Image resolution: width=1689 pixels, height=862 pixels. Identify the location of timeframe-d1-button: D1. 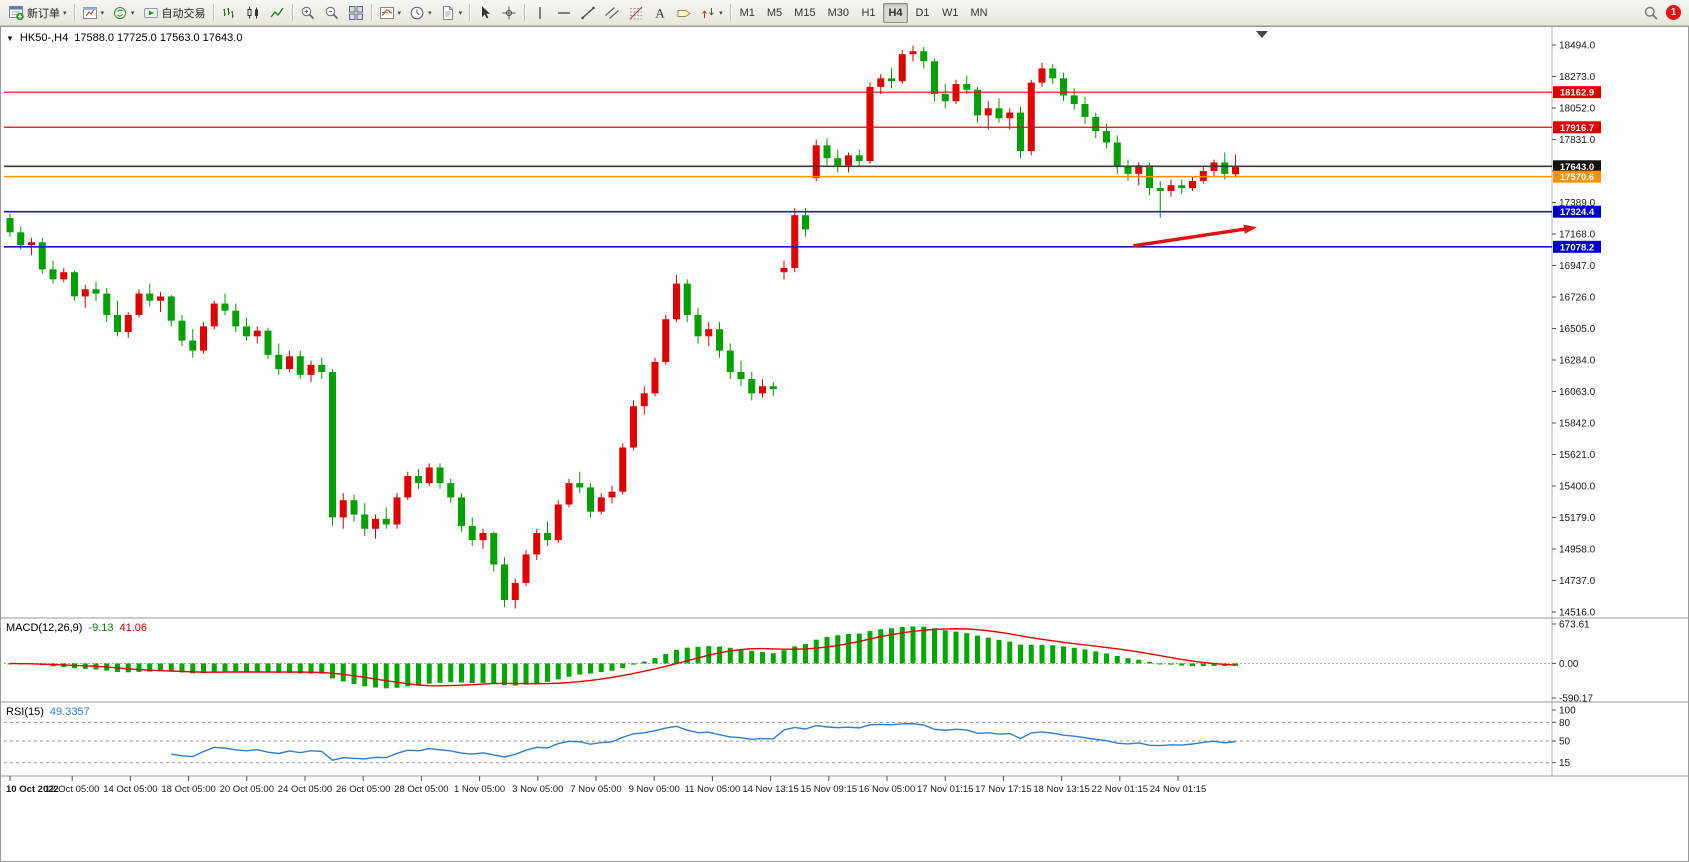
(922, 13).